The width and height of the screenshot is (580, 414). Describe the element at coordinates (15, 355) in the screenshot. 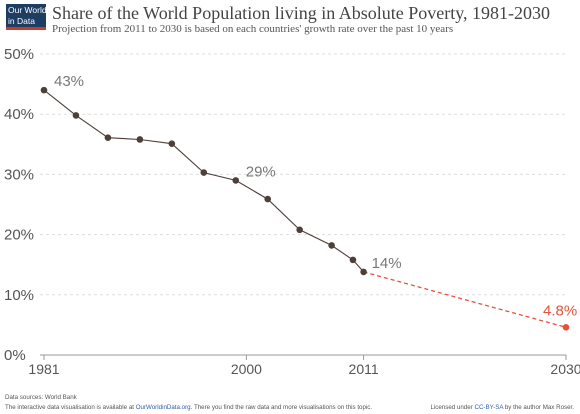

I see `y-tick-label: 0%` at that location.